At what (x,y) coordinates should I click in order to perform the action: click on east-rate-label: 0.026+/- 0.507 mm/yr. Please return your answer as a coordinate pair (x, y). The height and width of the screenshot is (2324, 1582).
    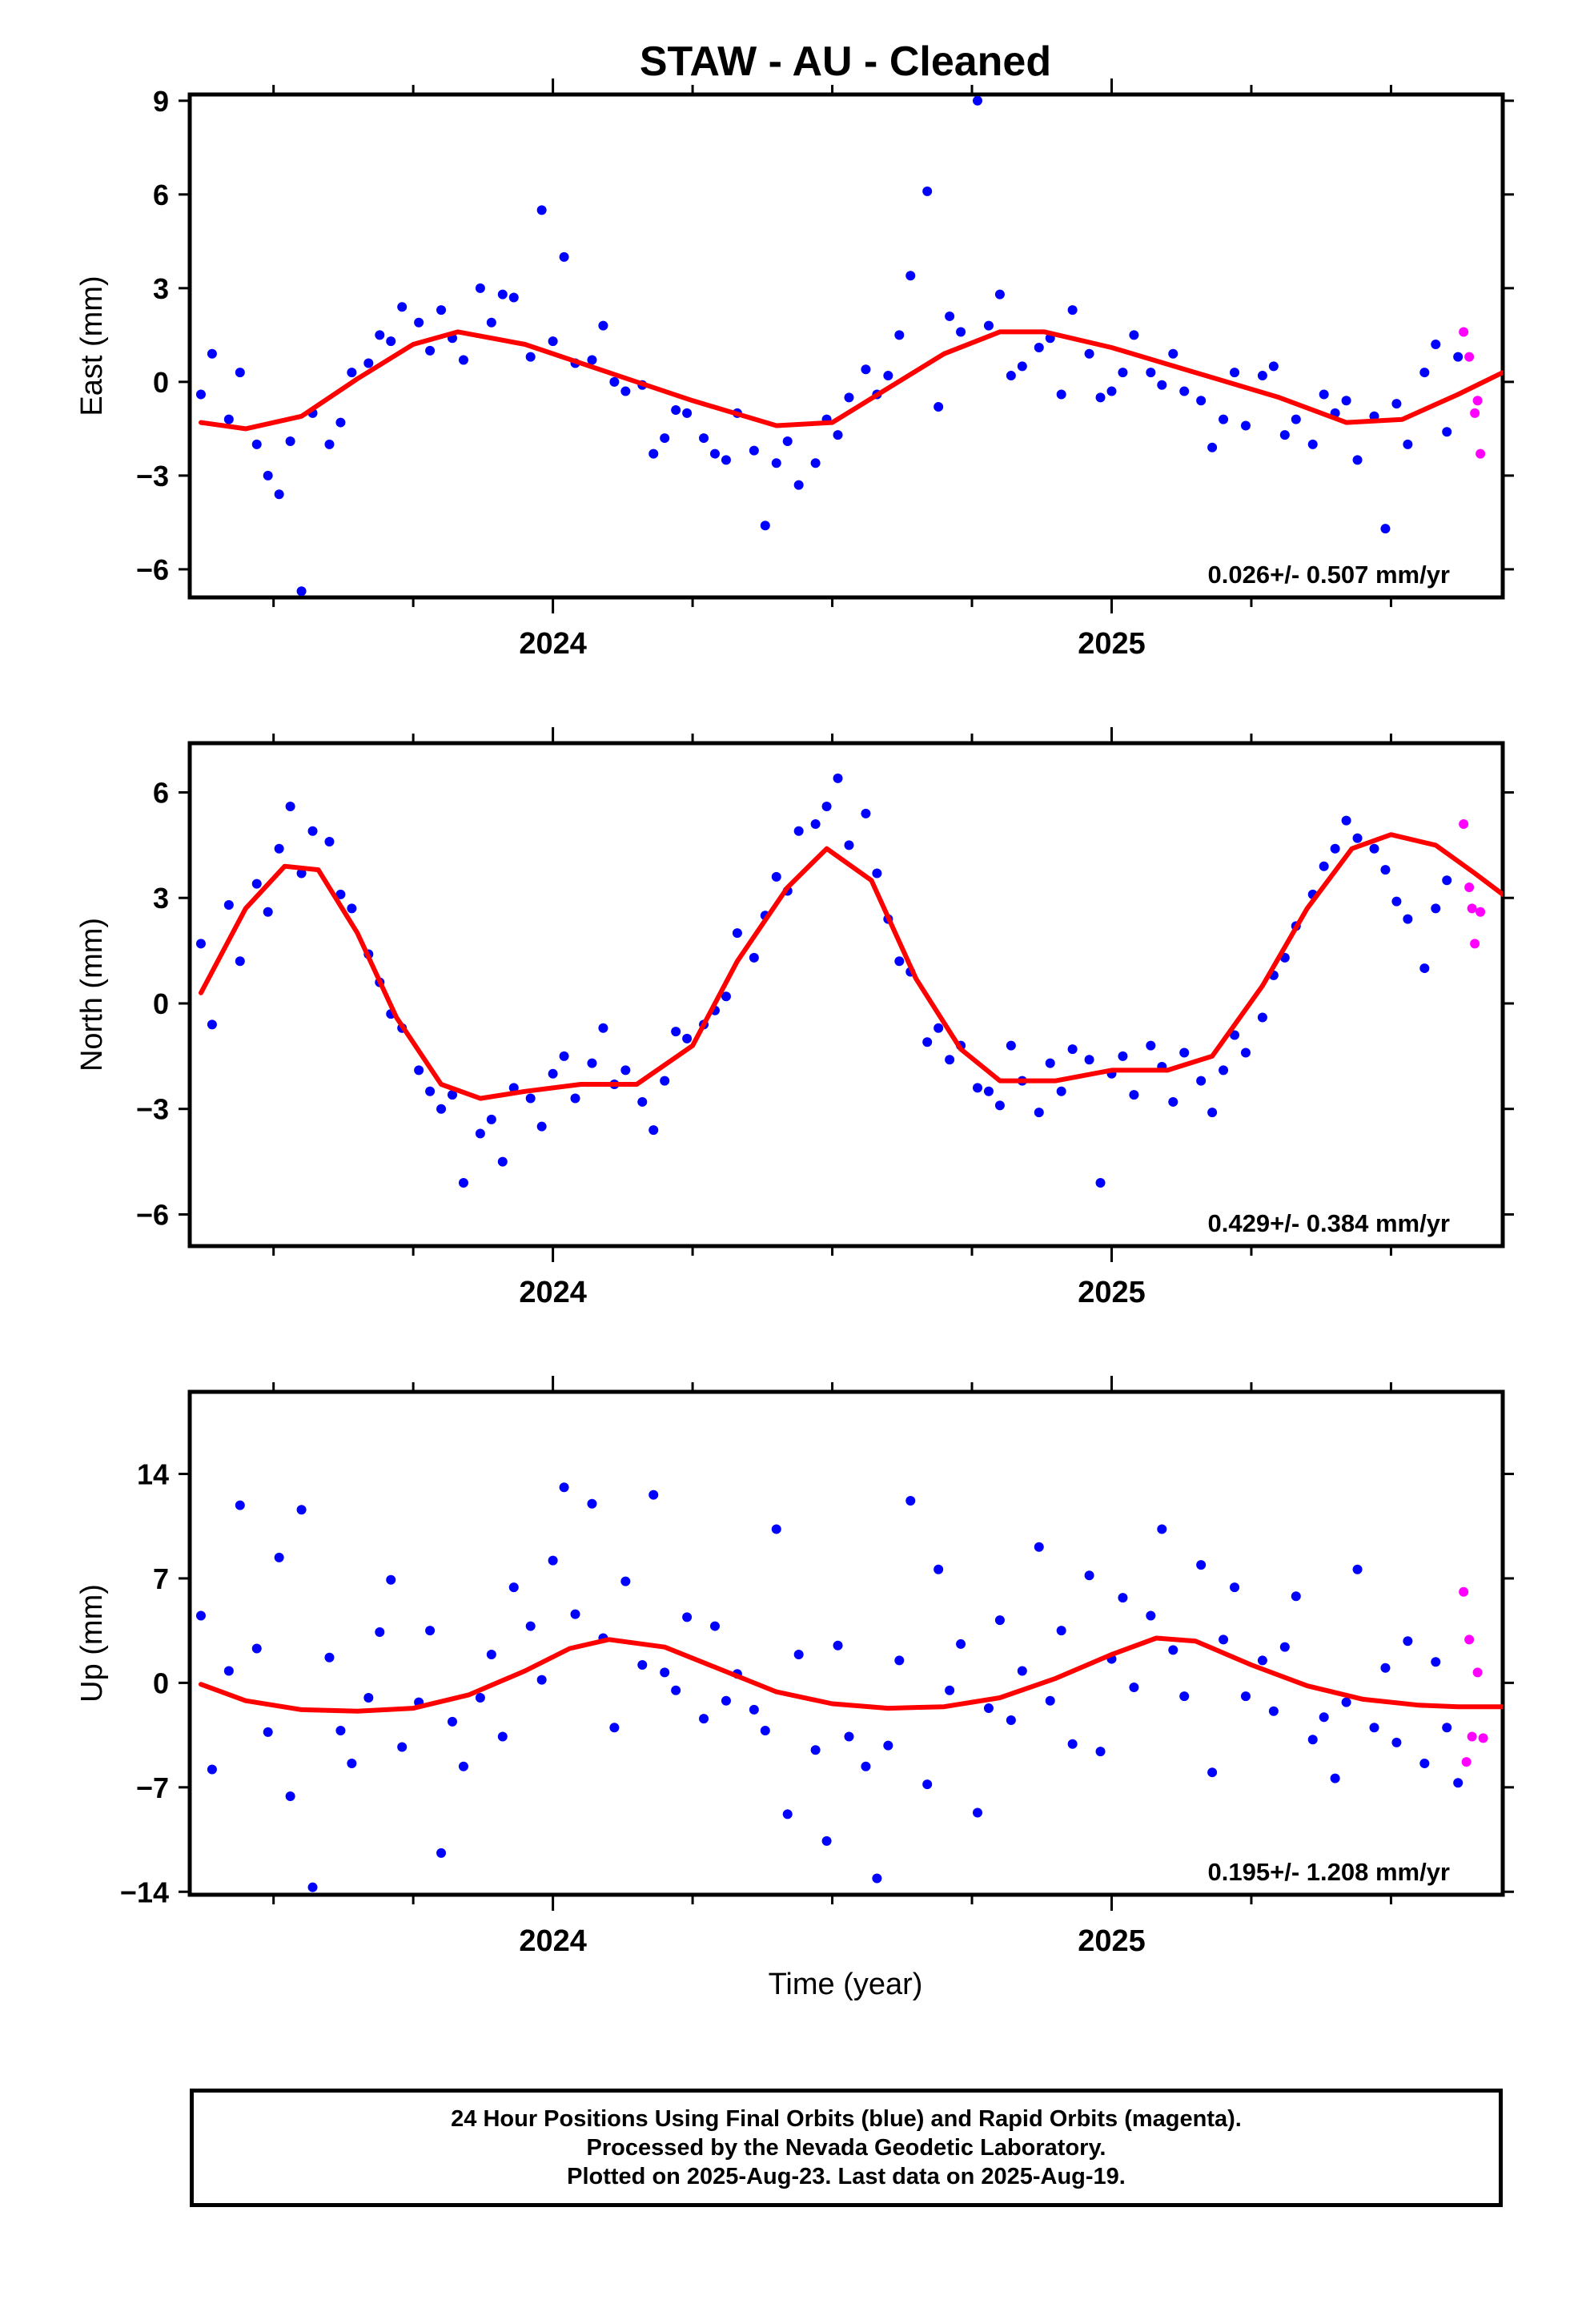
    Looking at the image, I should click on (1329, 575).